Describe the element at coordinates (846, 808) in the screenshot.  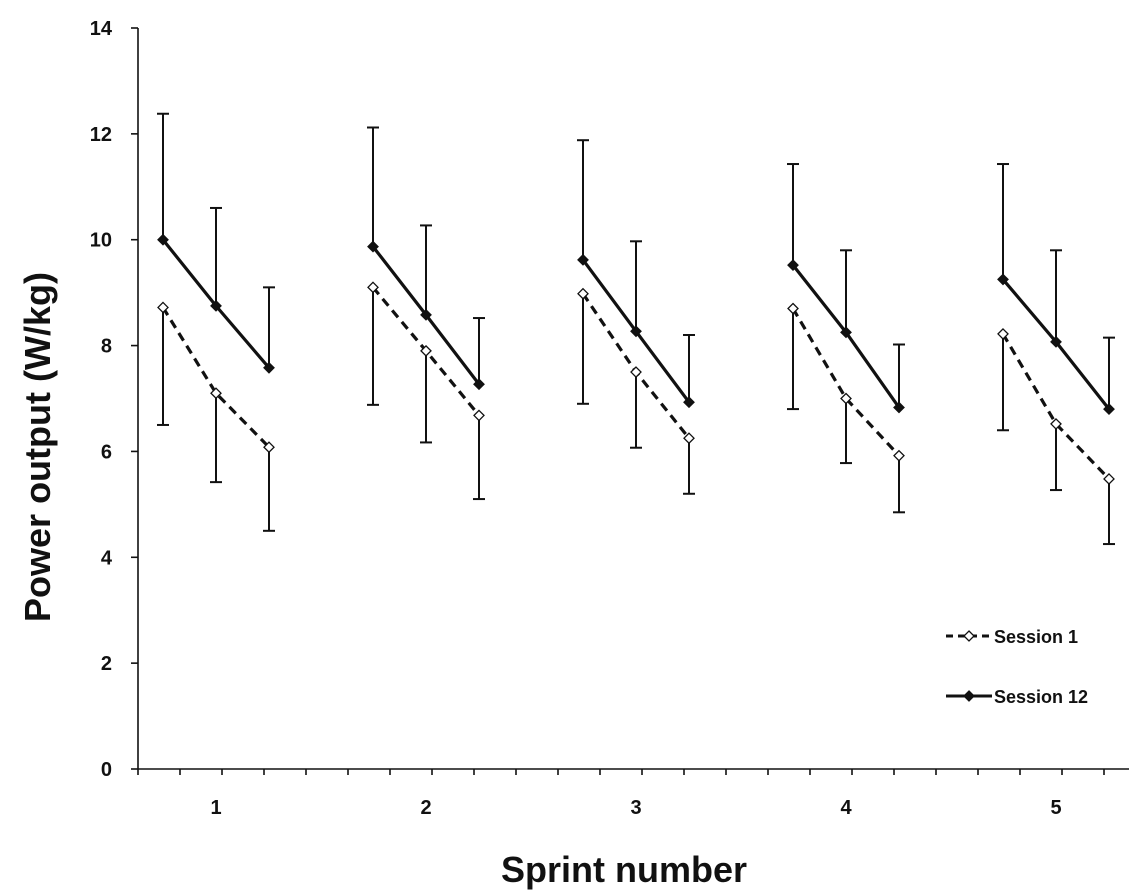
I see `x-tick-label: 4` at that location.